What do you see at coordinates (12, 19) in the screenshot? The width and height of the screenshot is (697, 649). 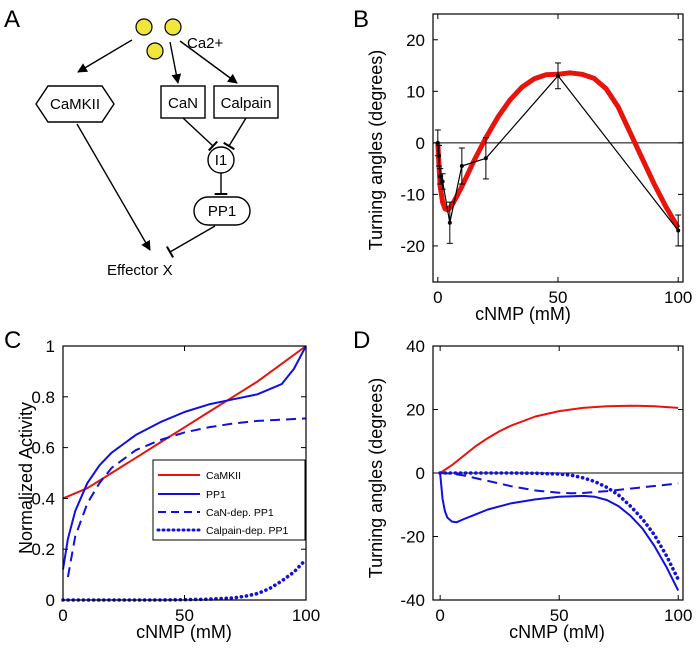 I see `panel-letter-a: A` at bounding box center [12, 19].